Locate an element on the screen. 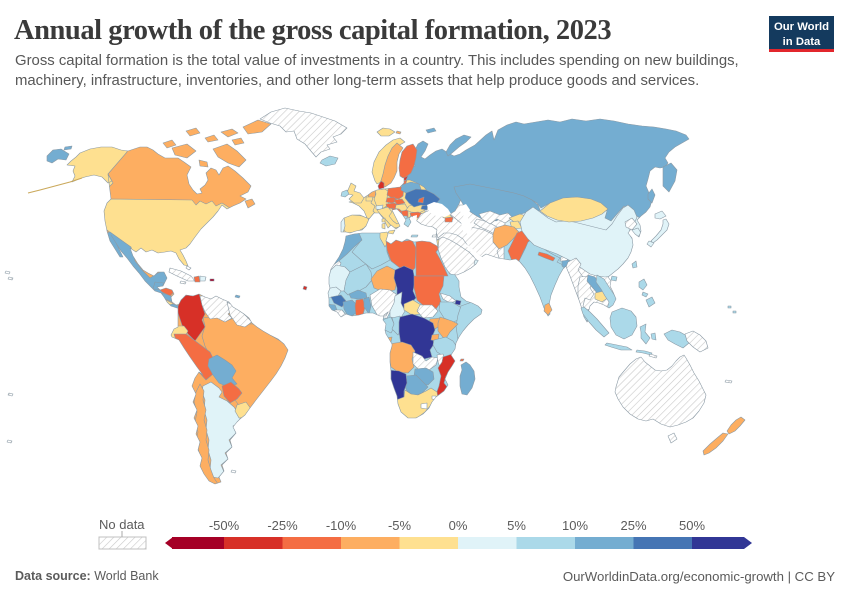  svg-text: 10% is located at coordinates (575, 525).